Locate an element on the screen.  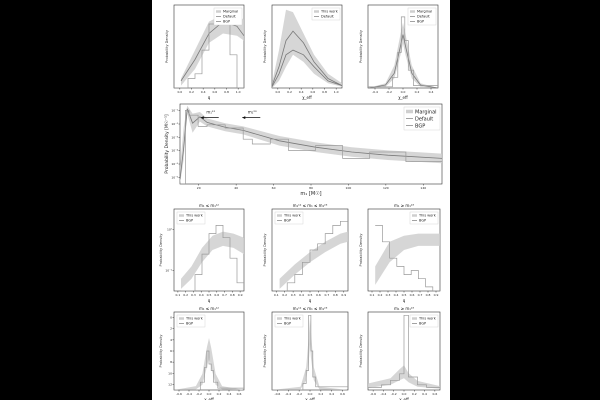
chart-middle-wide is located at coordinates (310, 144).